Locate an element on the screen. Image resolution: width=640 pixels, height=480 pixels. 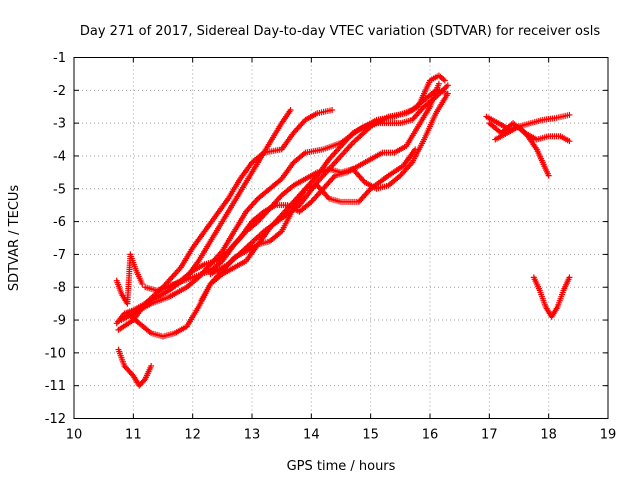
y-tick-label: -12 is located at coordinates (55, 419).